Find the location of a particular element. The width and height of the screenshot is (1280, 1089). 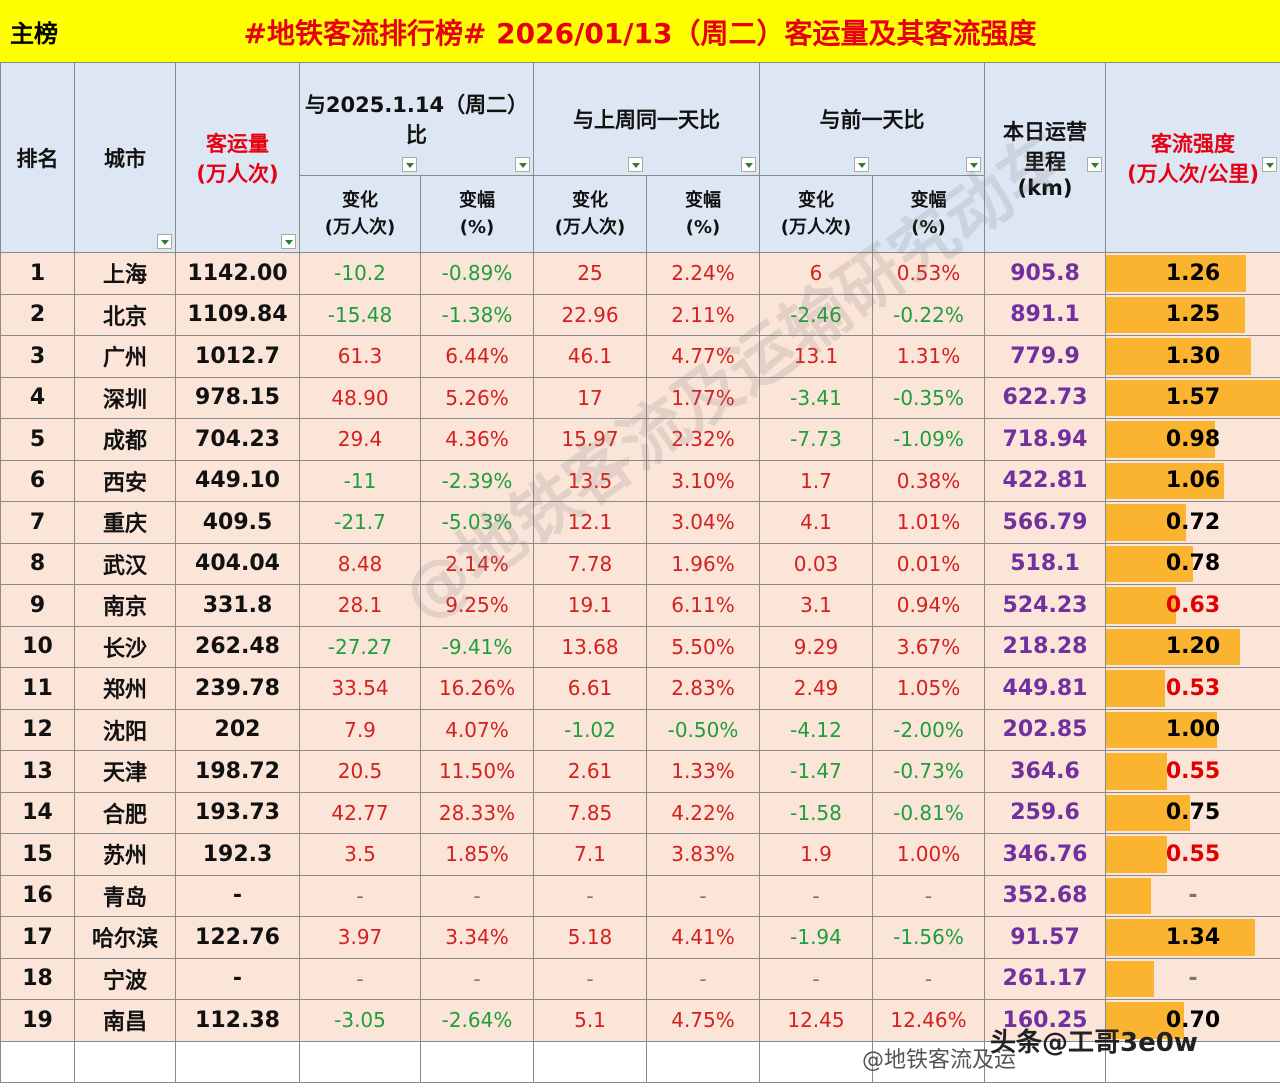

yoy-change-cell: -3.05 is located at coordinates (360, 1020).